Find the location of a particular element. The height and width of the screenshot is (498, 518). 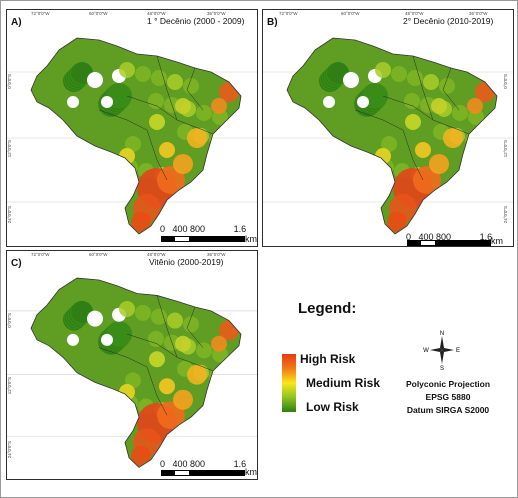

panel-title: 2° Decênio (2010-2019) is located at coordinates (448, 21).